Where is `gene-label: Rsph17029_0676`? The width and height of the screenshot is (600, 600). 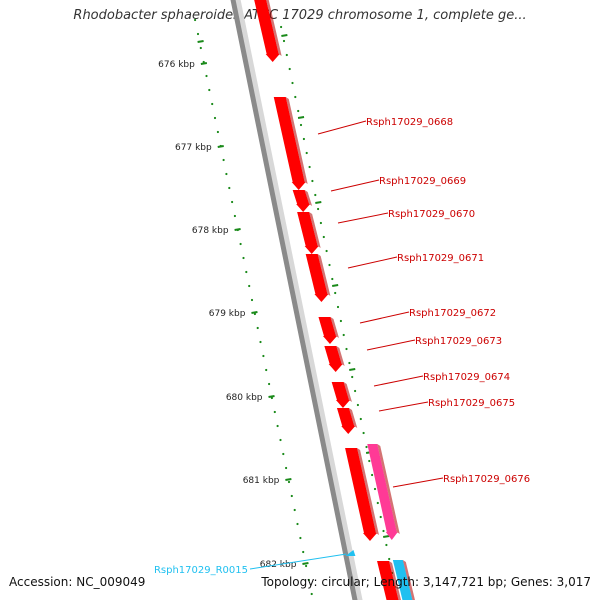 gene-label: Rsph17029_0676 is located at coordinates (461, 481).